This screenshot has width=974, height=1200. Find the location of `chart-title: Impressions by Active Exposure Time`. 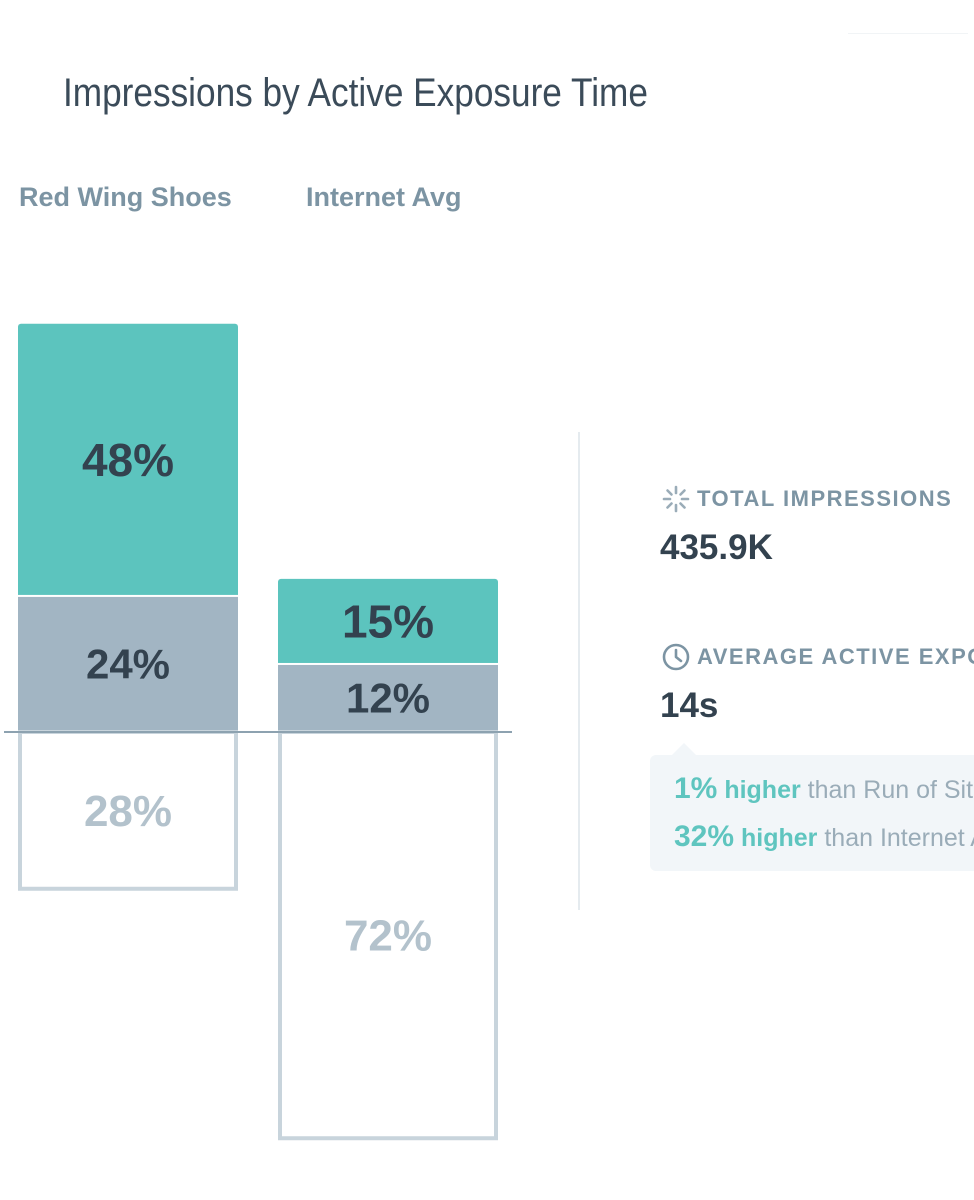

chart-title: Impressions by Active Exposure Time is located at coordinates (355, 93).